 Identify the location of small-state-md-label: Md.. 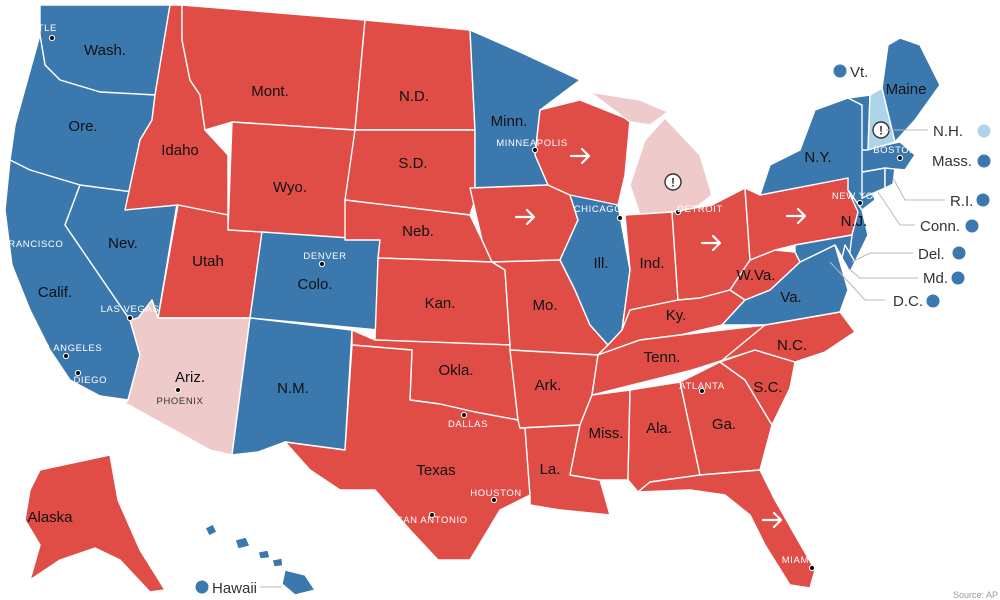
(935, 278).